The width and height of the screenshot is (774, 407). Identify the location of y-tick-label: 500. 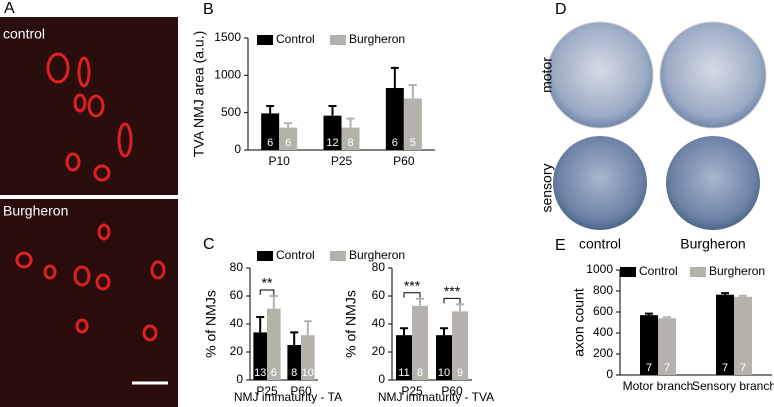
(231, 112).